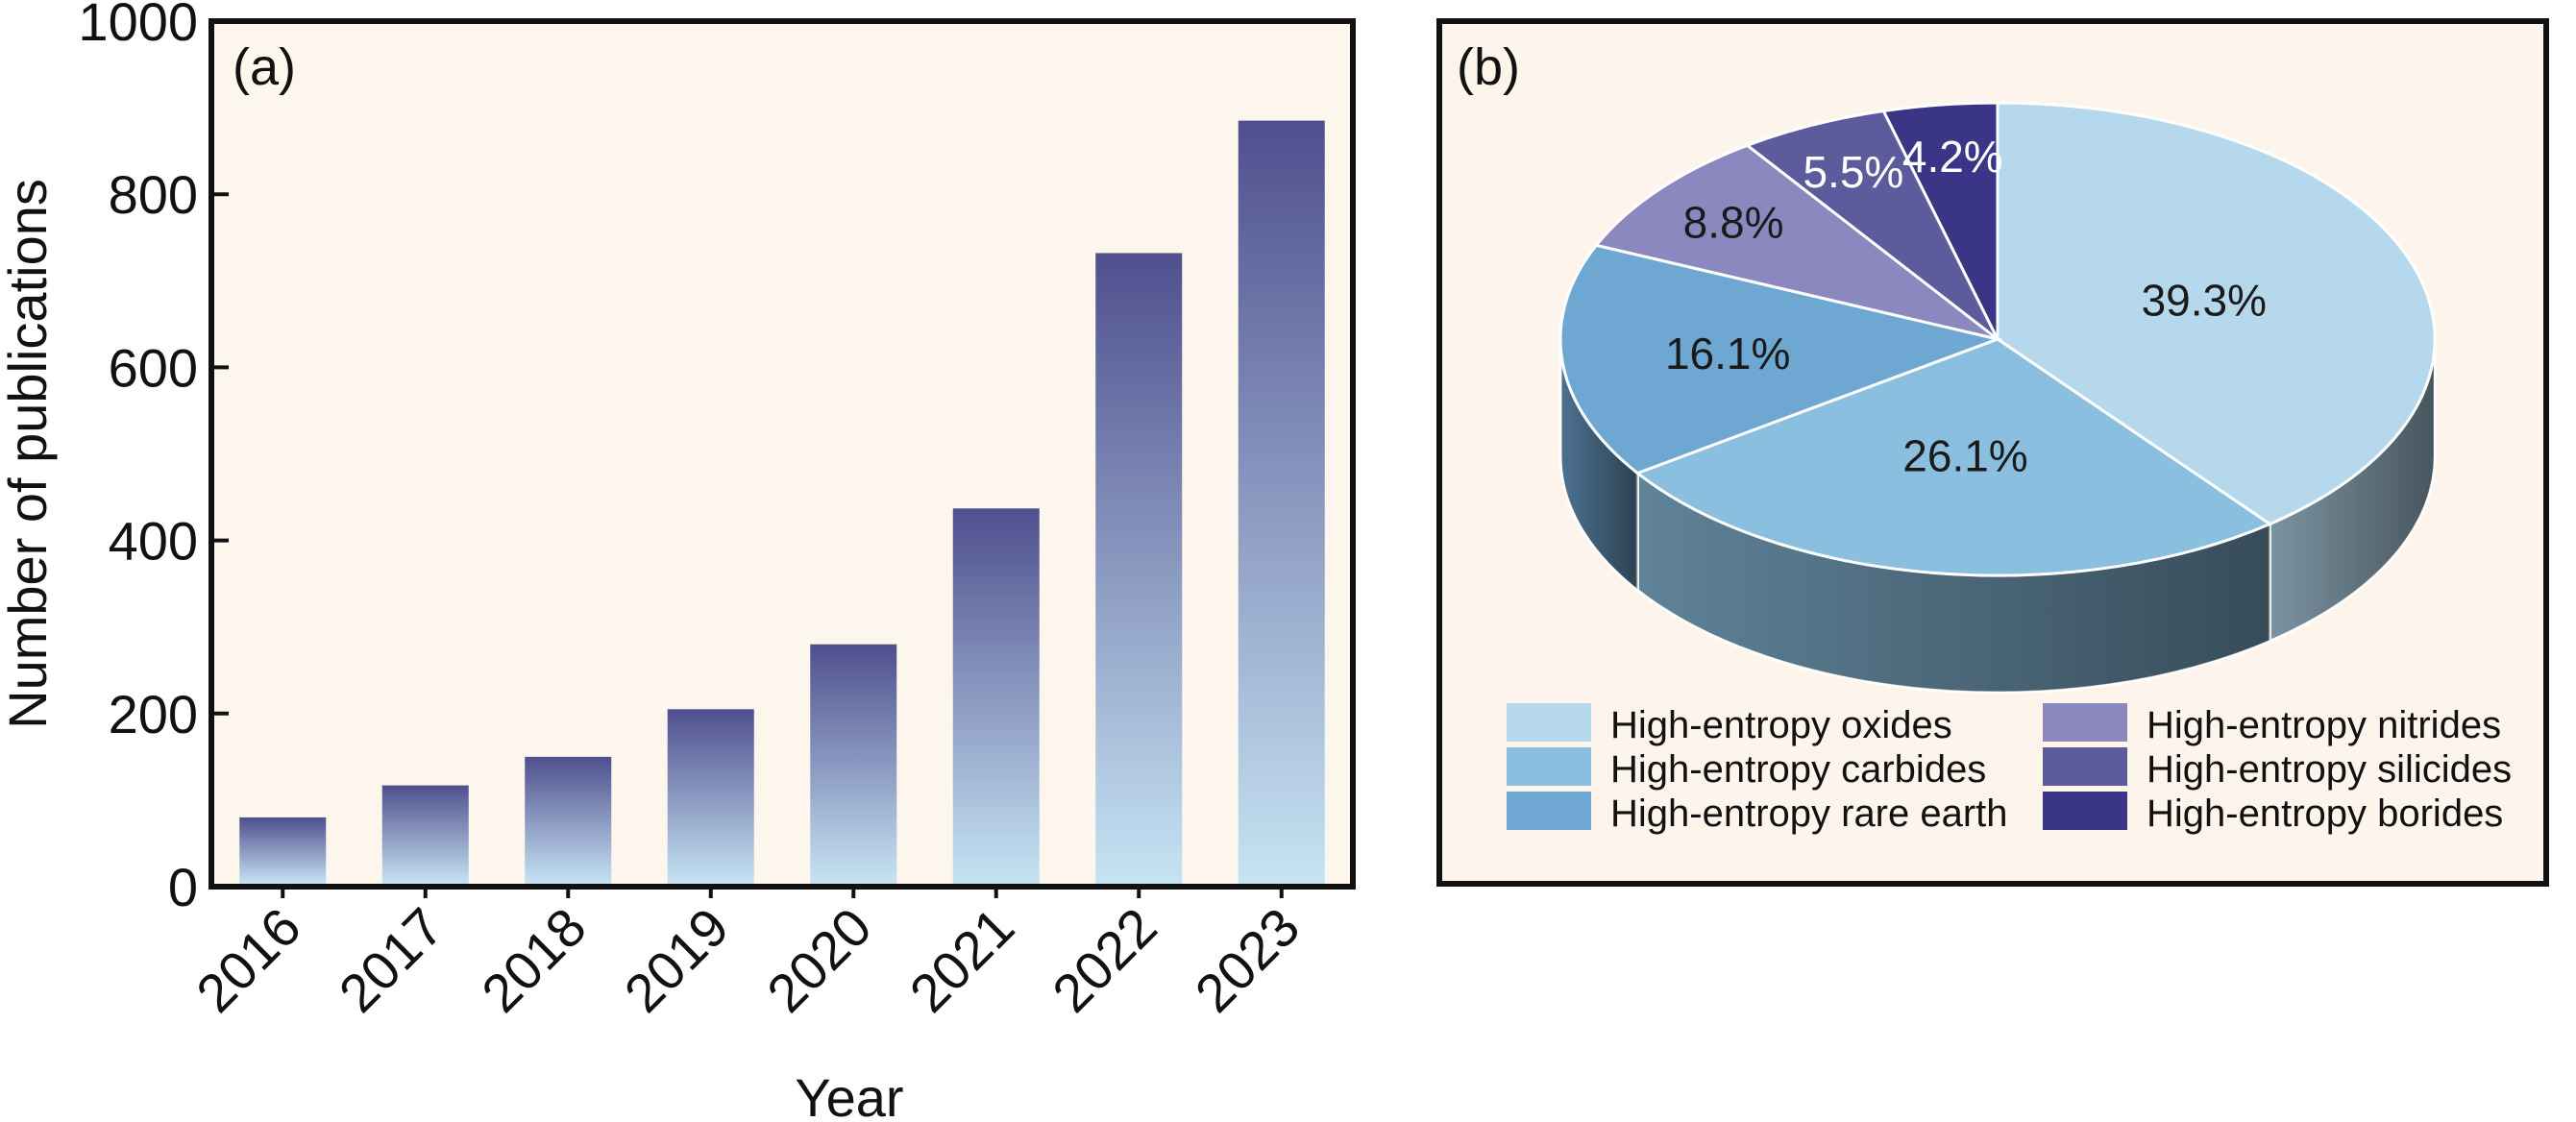 The image size is (2576, 1122). I want to click on x-axis-label: Year, so click(849, 1095).